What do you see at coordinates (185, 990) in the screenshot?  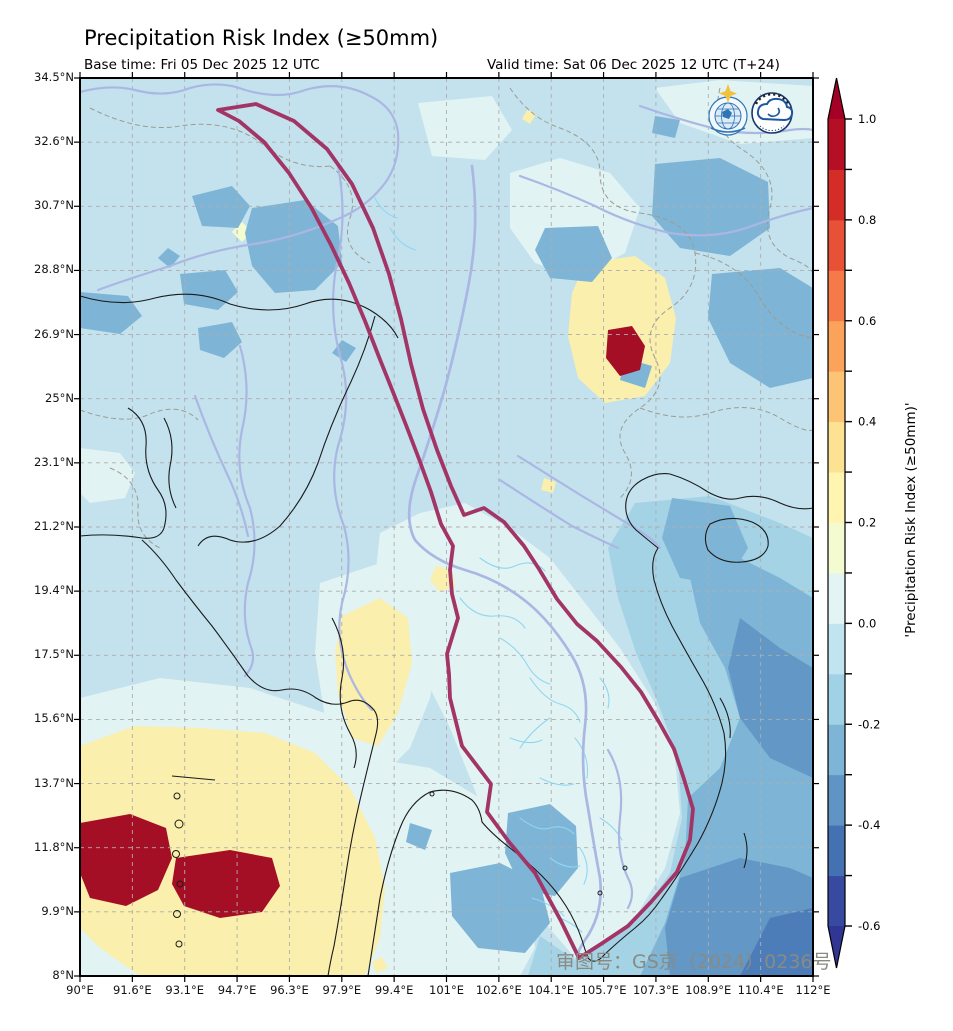 I see `lon-tick-label: 93.1°E` at bounding box center [185, 990].